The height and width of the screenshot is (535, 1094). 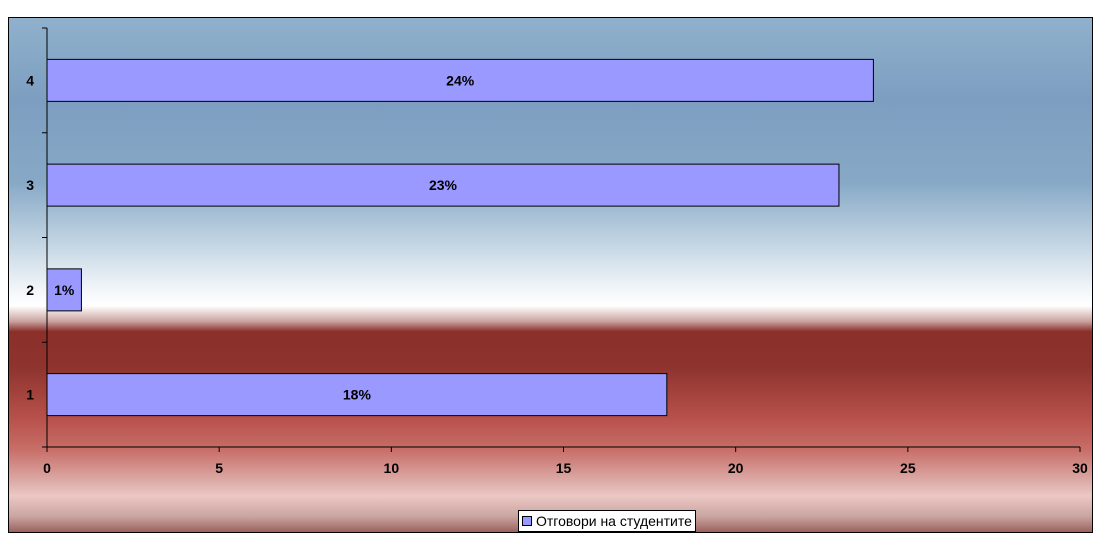 What do you see at coordinates (564, 468) in the screenshot?
I see `x-tick-label: 15` at bounding box center [564, 468].